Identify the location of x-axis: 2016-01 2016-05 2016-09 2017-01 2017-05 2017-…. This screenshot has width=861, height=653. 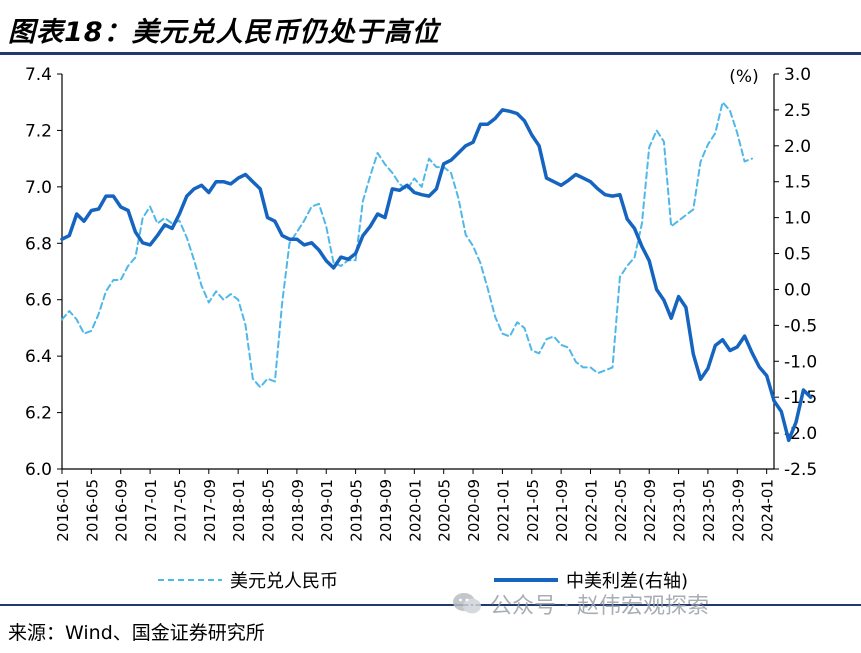
(415, 505).